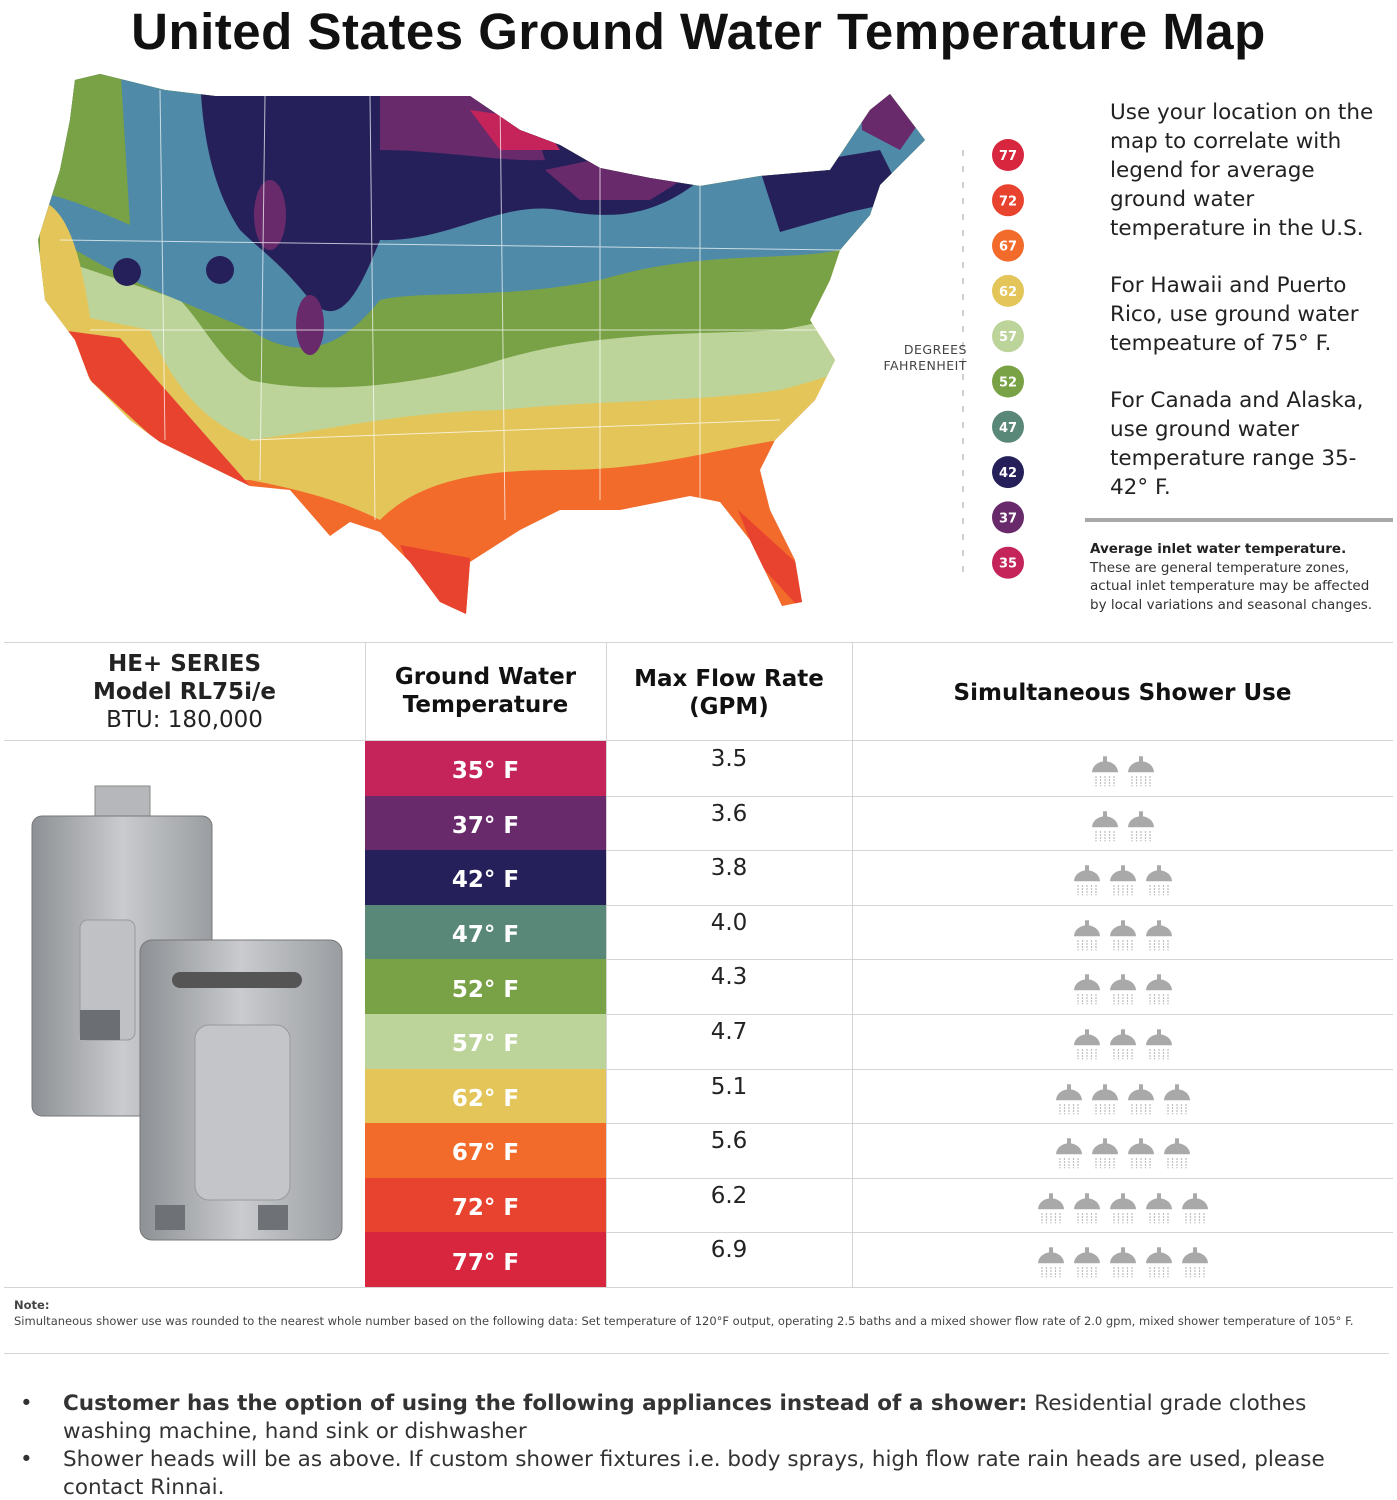 The height and width of the screenshot is (1500, 1397). I want to click on temperature-label: 72° F, so click(485, 1208).